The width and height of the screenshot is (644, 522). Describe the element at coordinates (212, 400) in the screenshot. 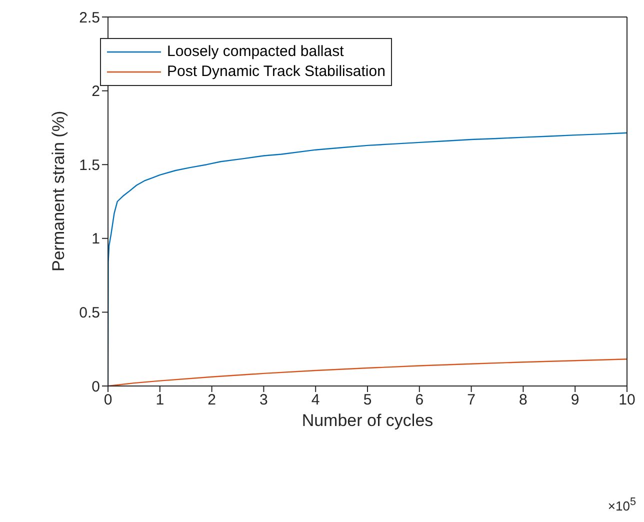

I see `x-tick-label: 2` at that location.